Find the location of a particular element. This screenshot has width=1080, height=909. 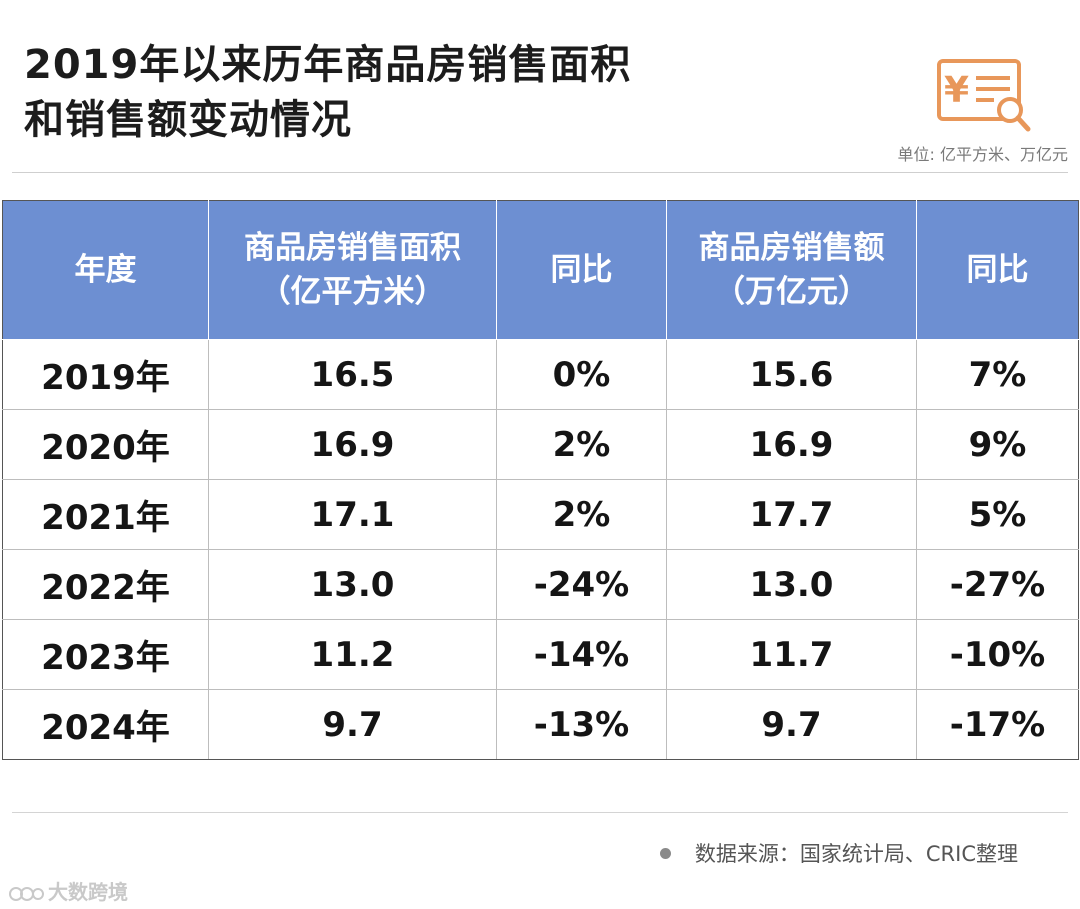

year-cell: 2024年 is located at coordinates (105, 724).